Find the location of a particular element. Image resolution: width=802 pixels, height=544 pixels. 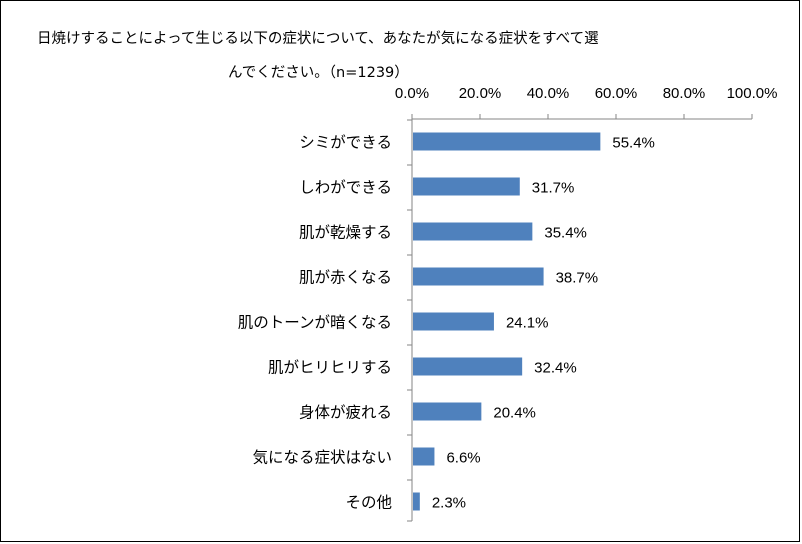

data-label: 32.4% is located at coordinates (555, 368).